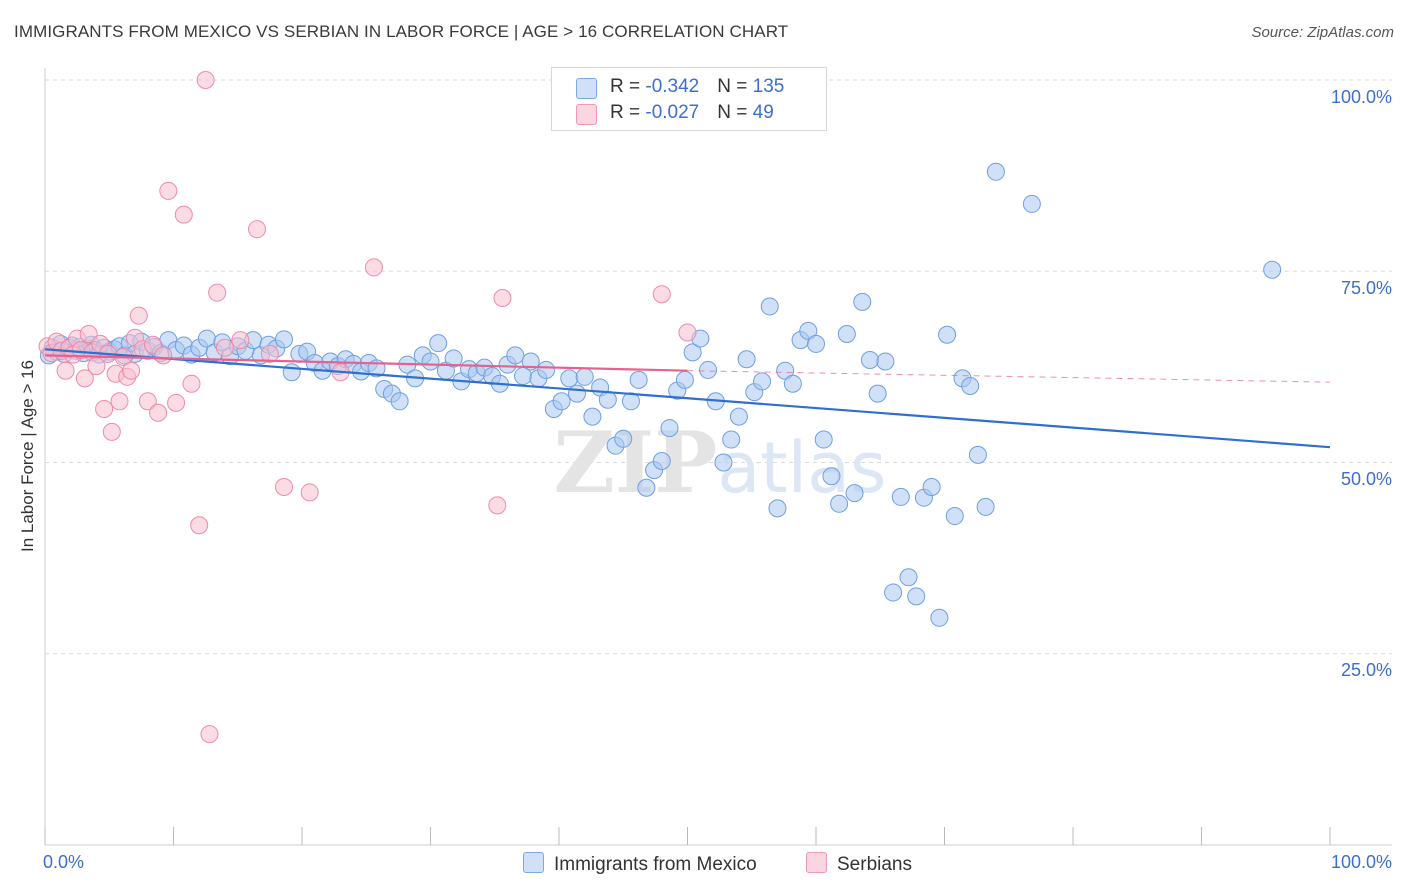 The height and width of the screenshot is (892, 1406). Describe the element at coordinates (768, 86) in the screenshot. I see `legend-n-value-mexico: 135` at that location.